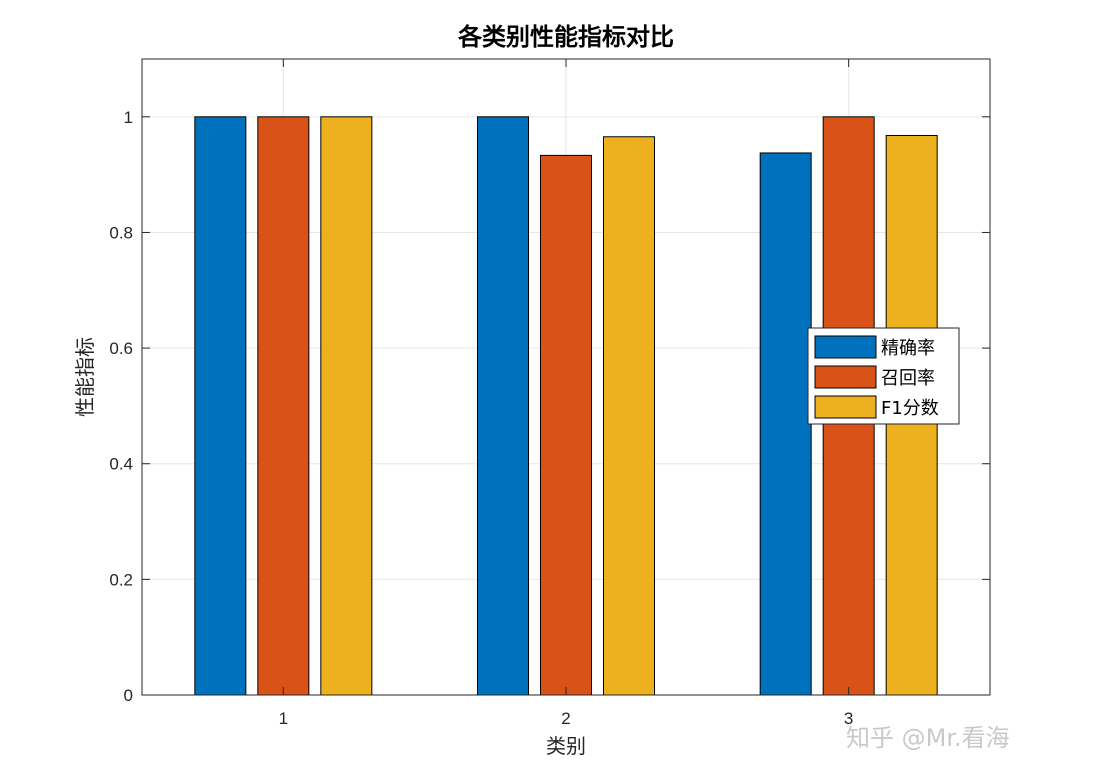 The image size is (1094, 781). I want to click on bar-series2-cat1, so click(283, 406).